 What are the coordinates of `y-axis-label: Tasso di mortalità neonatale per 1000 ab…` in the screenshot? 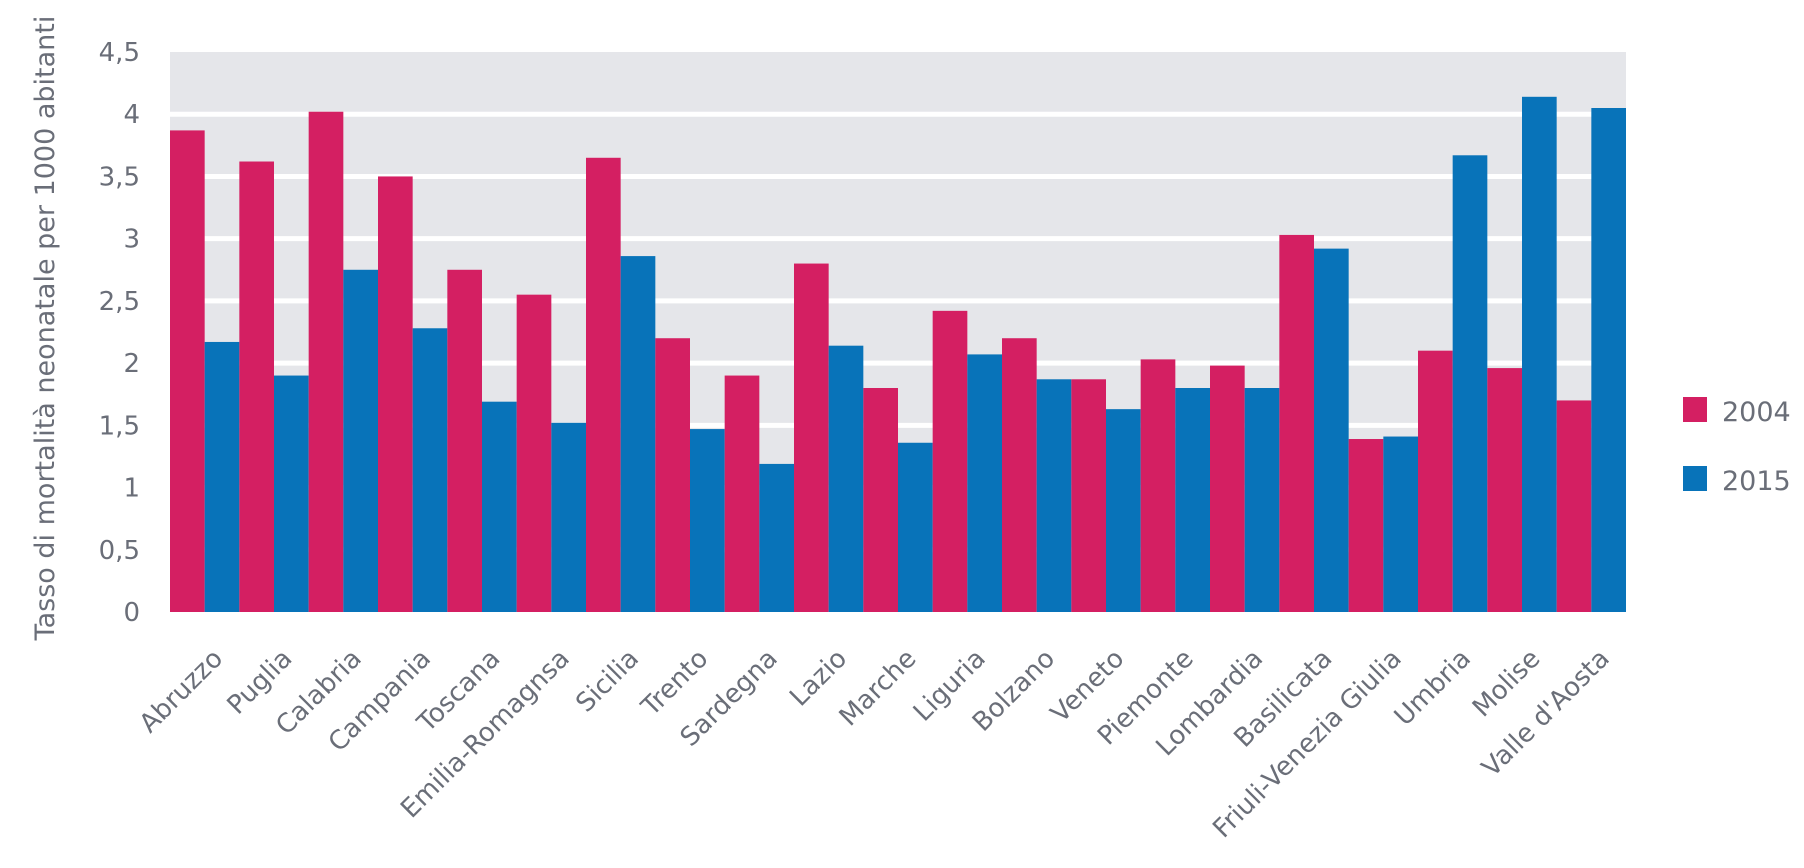 It's located at (45, 329).